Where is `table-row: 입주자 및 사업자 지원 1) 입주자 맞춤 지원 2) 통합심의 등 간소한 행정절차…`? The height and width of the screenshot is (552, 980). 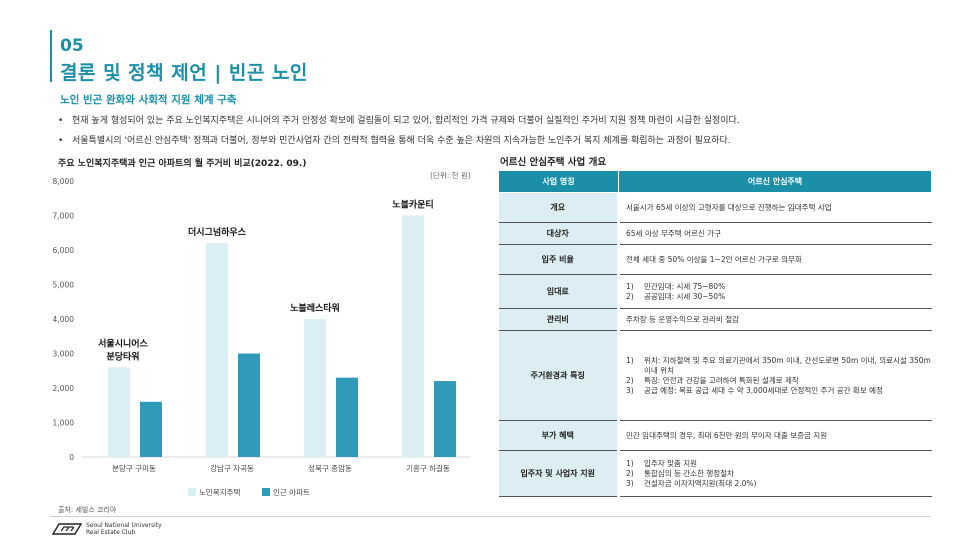 table-row: 입주자 및 사업자 지원 1) 입주자 맞춤 지원 2) 통합심의 등 간소한 행정절차… is located at coordinates (715, 473).